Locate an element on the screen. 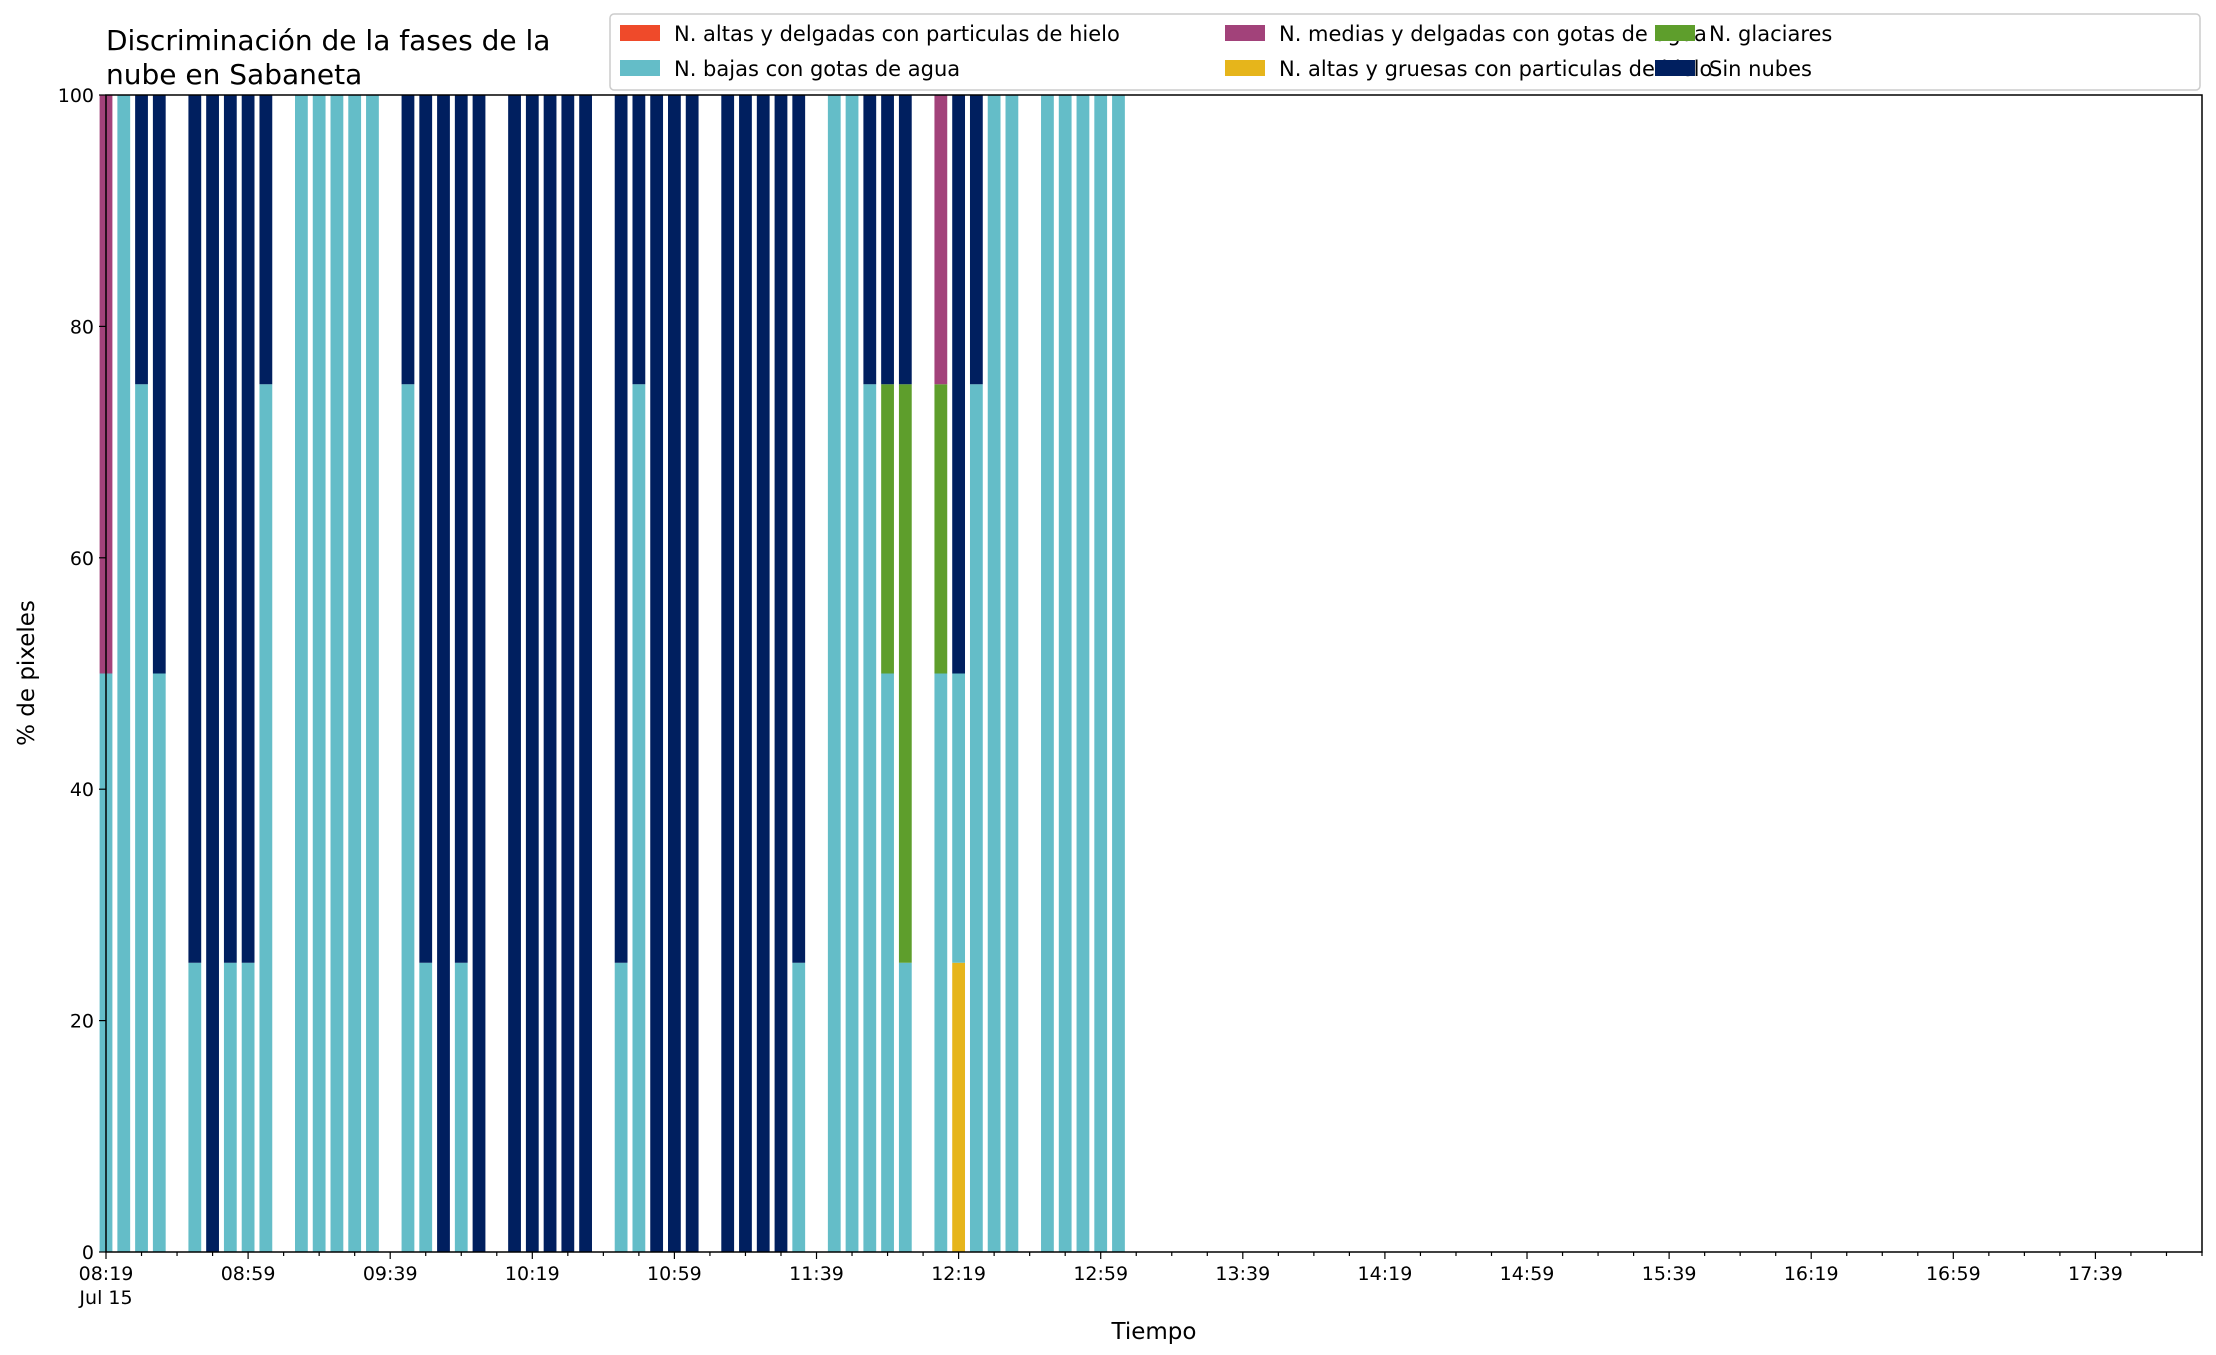  title-line-2: nube en Sabaneta is located at coordinates (234, 74).